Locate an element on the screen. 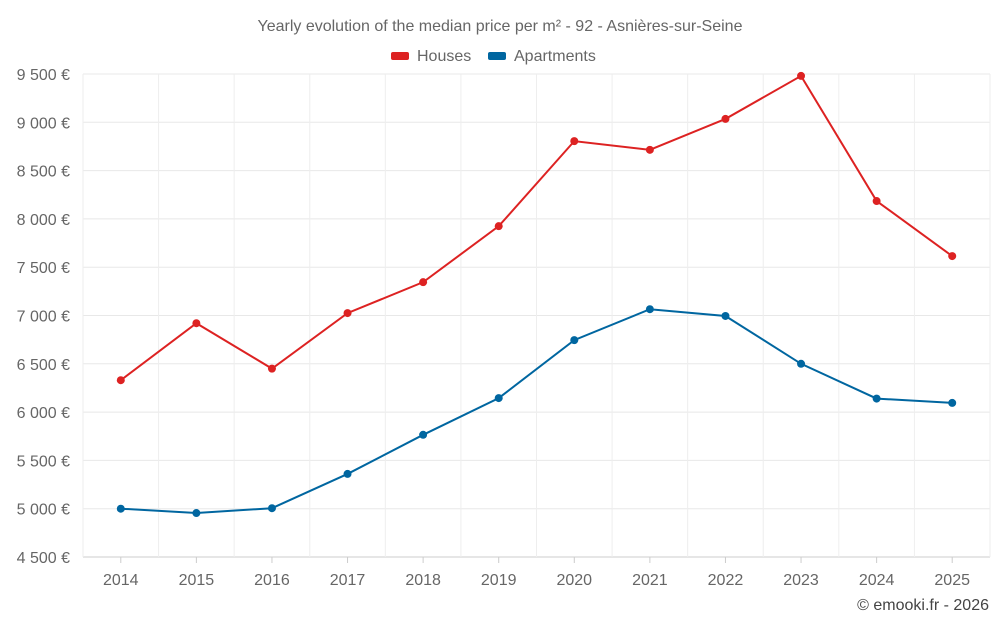  legend-label: Houses is located at coordinates (444, 56).